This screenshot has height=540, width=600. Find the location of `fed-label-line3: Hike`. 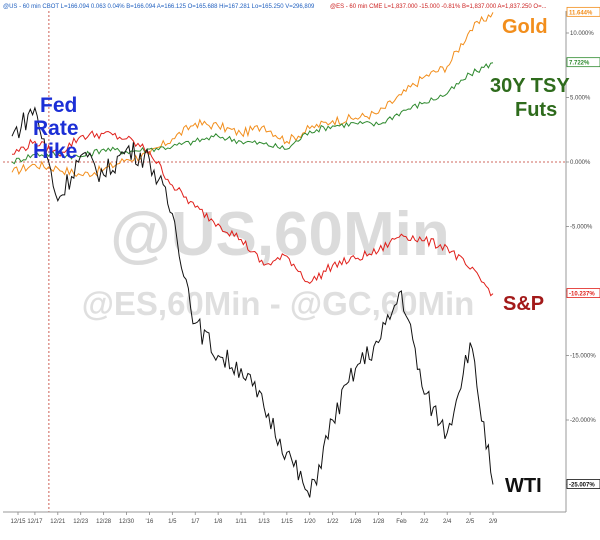

fed-label-line3: Hike is located at coordinates (55, 151).